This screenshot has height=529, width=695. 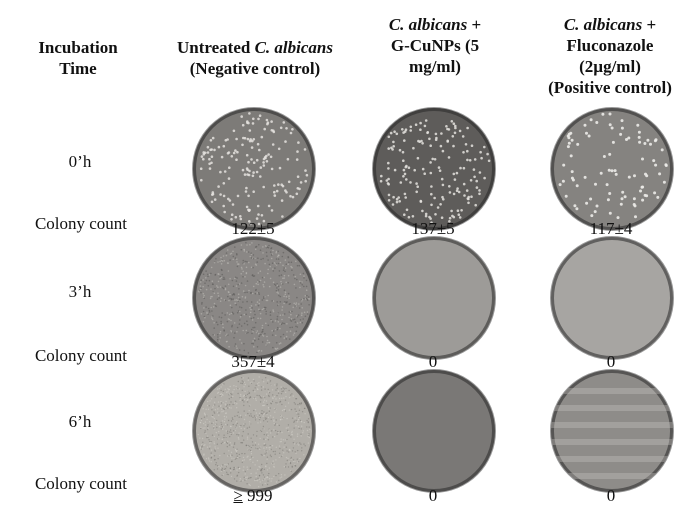 I want to click on petri-dish-3h-fluconazole, so click(x=612, y=298).